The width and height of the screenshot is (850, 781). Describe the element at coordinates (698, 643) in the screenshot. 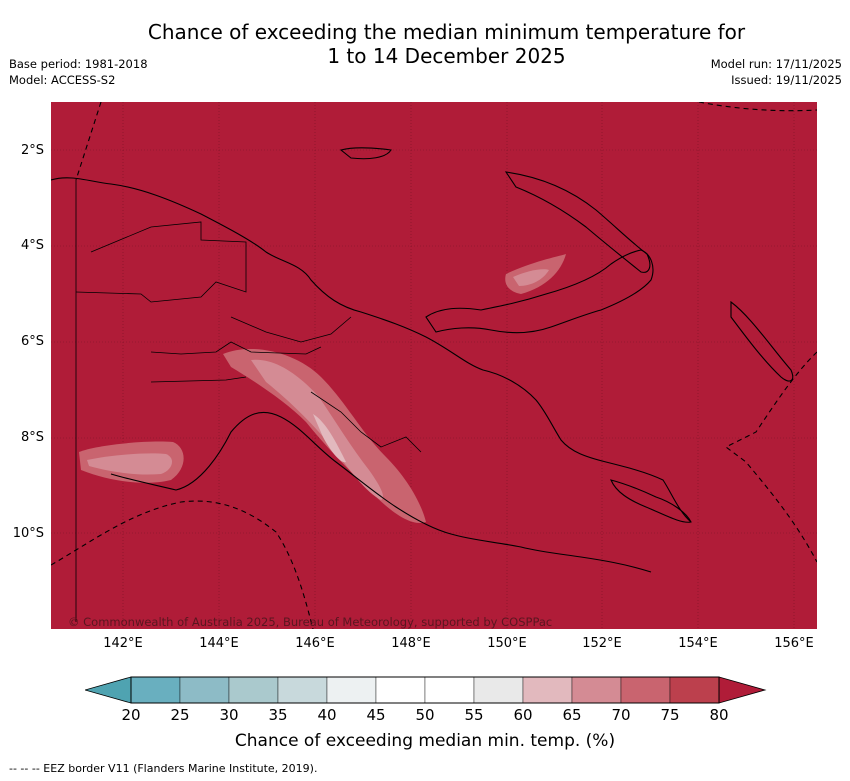

I see `lon-label-154e: 154°E` at that location.